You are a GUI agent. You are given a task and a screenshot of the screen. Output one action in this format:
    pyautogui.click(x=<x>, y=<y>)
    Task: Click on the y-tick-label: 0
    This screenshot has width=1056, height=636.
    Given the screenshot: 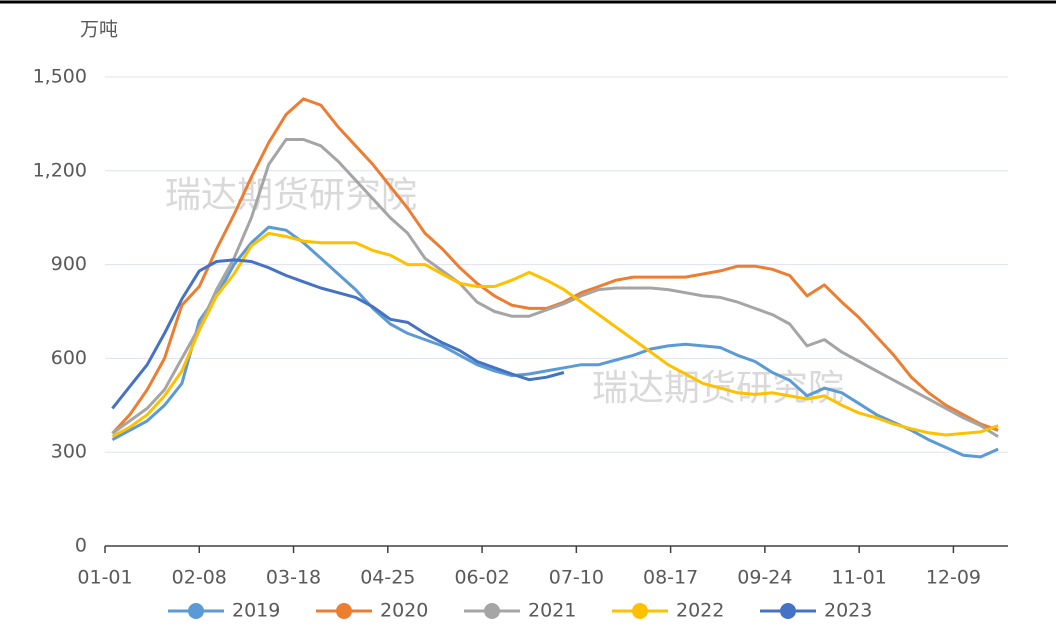 What is the action you would take?
    pyautogui.click(x=81, y=546)
    